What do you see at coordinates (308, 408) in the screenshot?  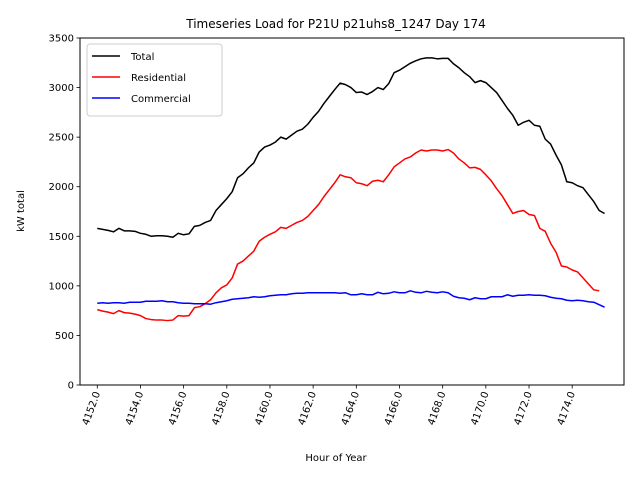 I see `x-tick-label: 4162.0` at bounding box center [308, 408].